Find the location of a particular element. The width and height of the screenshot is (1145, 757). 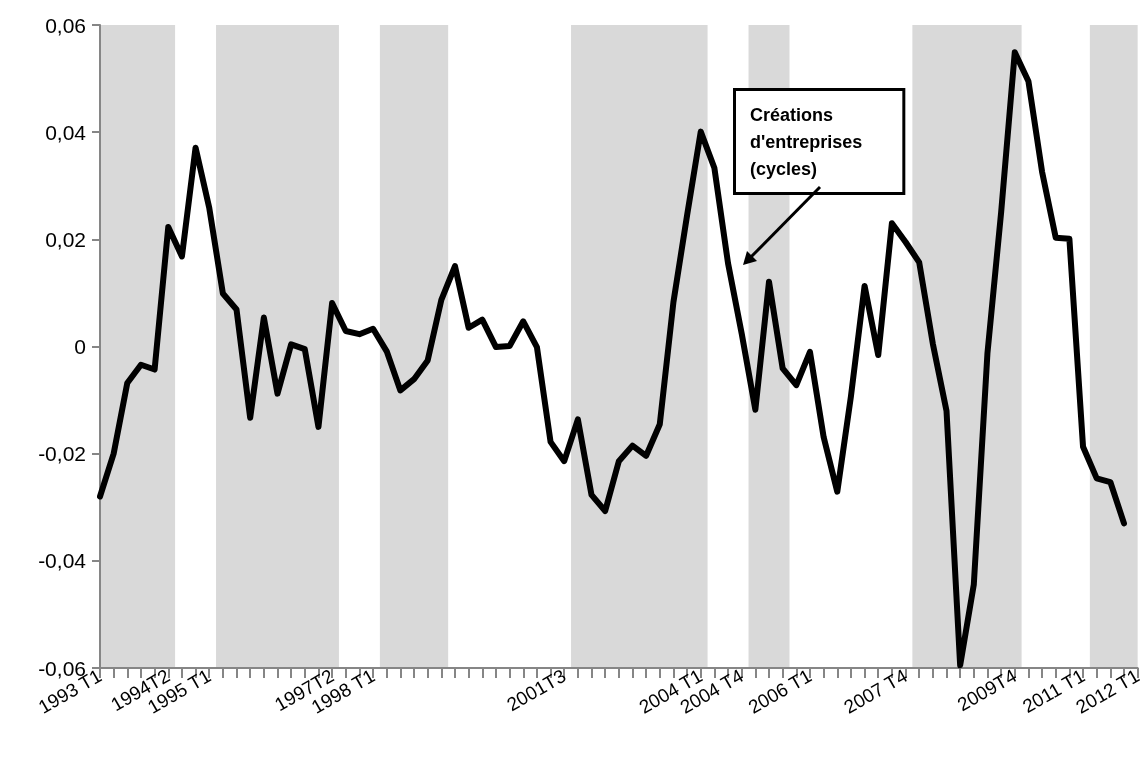

y-tick-label: 0,02 is located at coordinates (65, 239).